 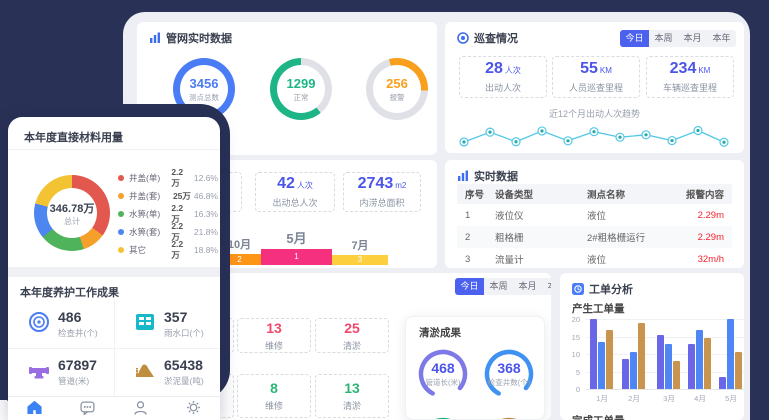 I want to click on chat-icon, so click(x=87, y=408).